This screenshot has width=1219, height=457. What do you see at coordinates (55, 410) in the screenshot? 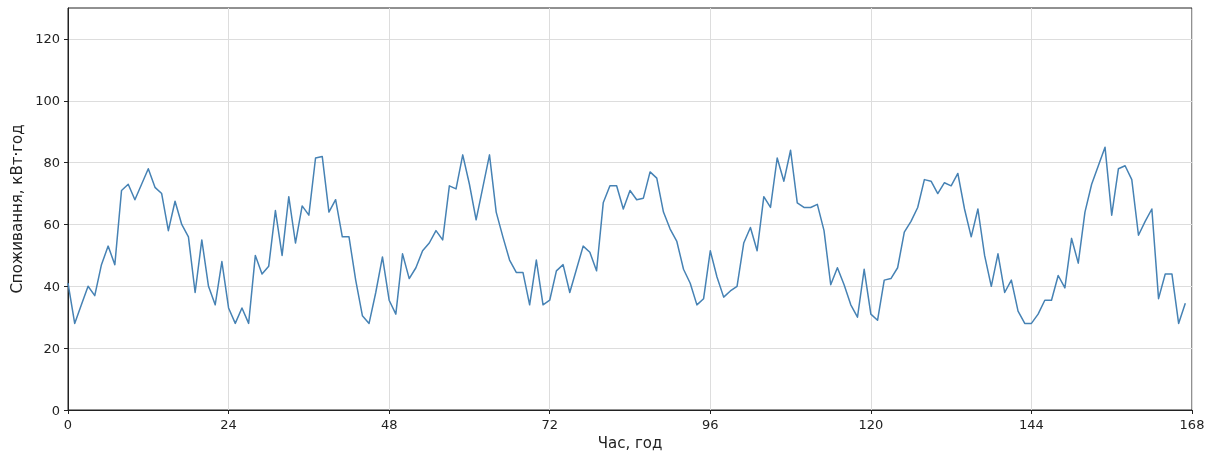
I see `y-tick-label: 0` at bounding box center [55, 410].